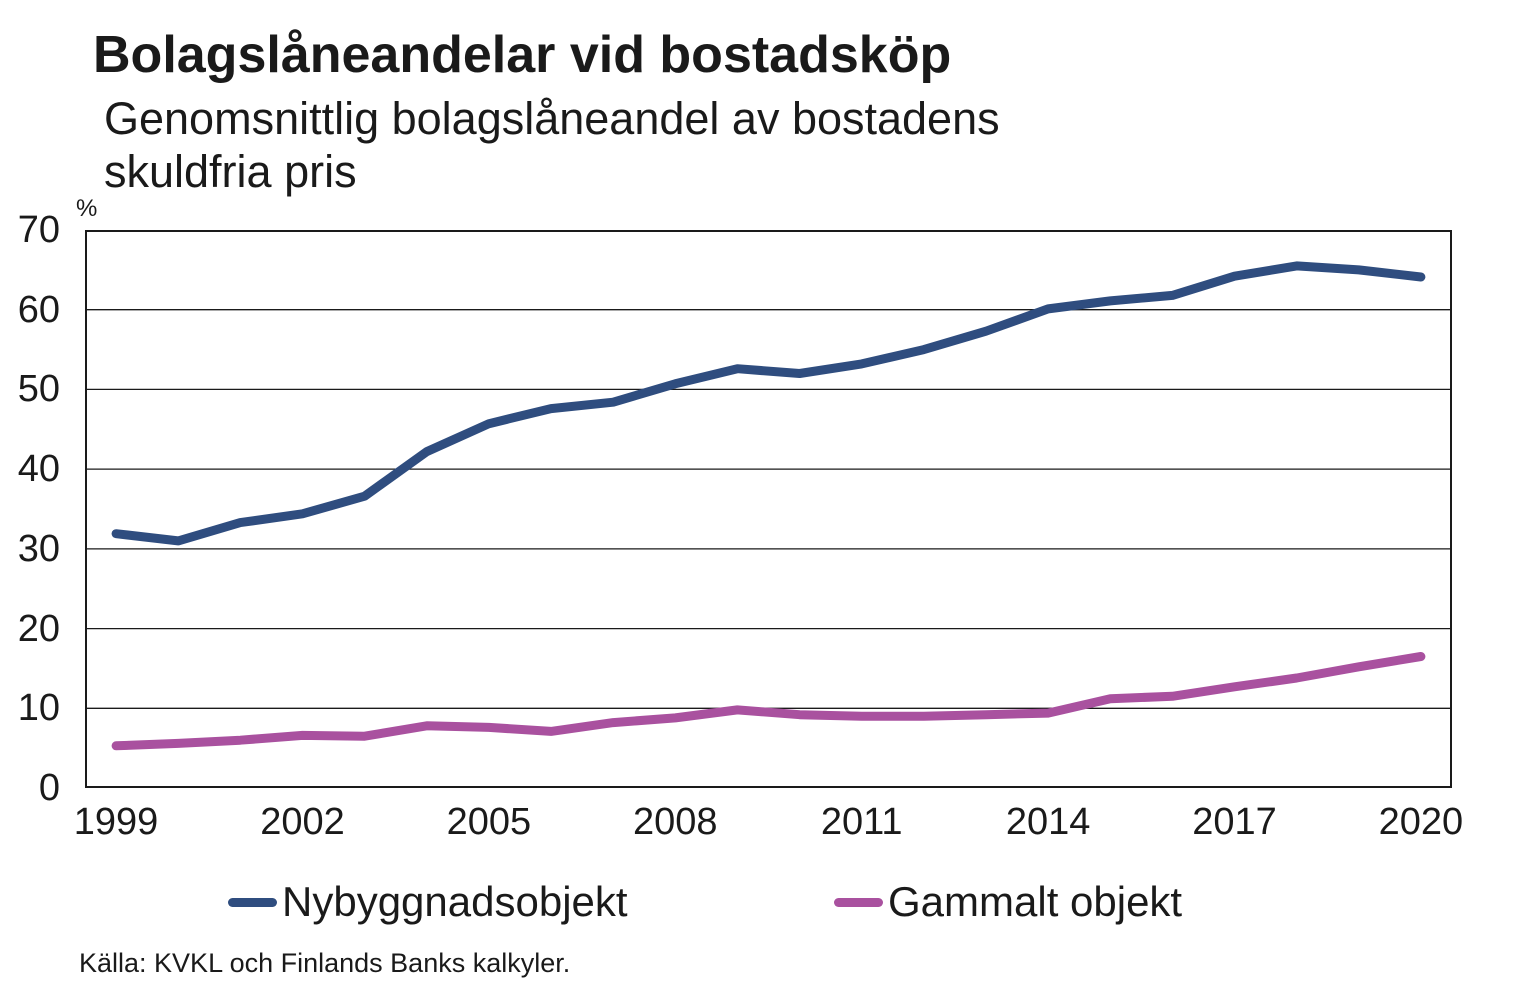  What do you see at coordinates (38, 469) in the screenshot?
I see `y-tick-label: 40` at bounding box center [38, 469].